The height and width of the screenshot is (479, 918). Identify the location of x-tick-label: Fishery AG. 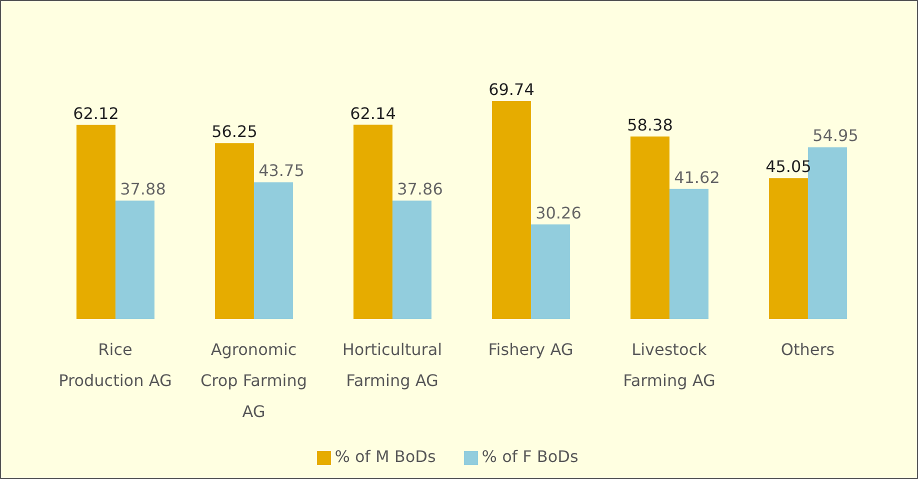
(531, 349).